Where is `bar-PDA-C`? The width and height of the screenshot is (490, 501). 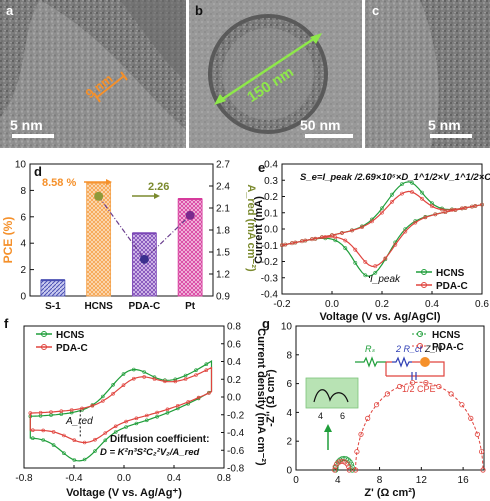 bar-PDA-C is located at coordinates (144, 264).